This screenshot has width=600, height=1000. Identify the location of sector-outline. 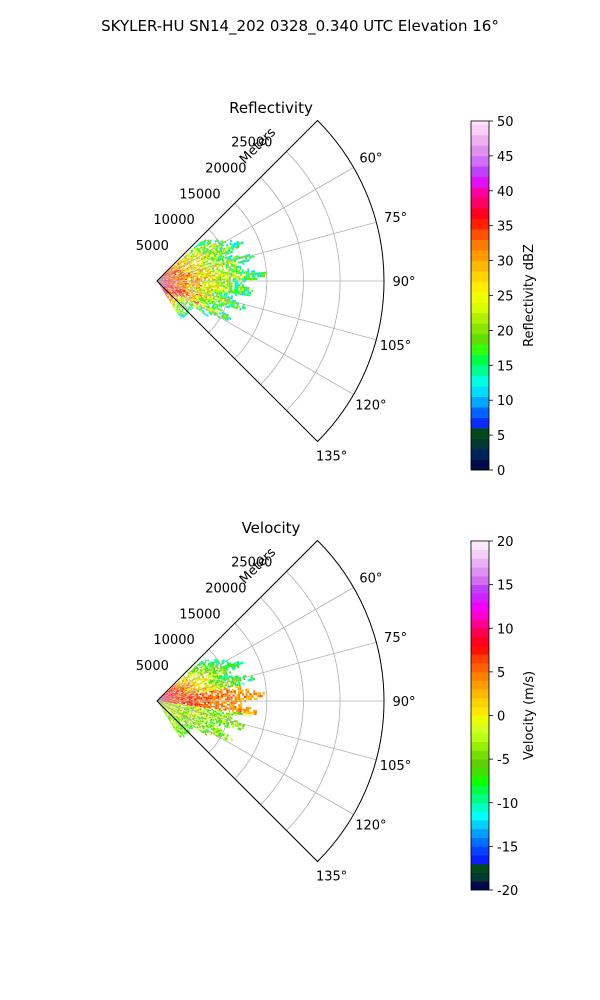
(270, 281).